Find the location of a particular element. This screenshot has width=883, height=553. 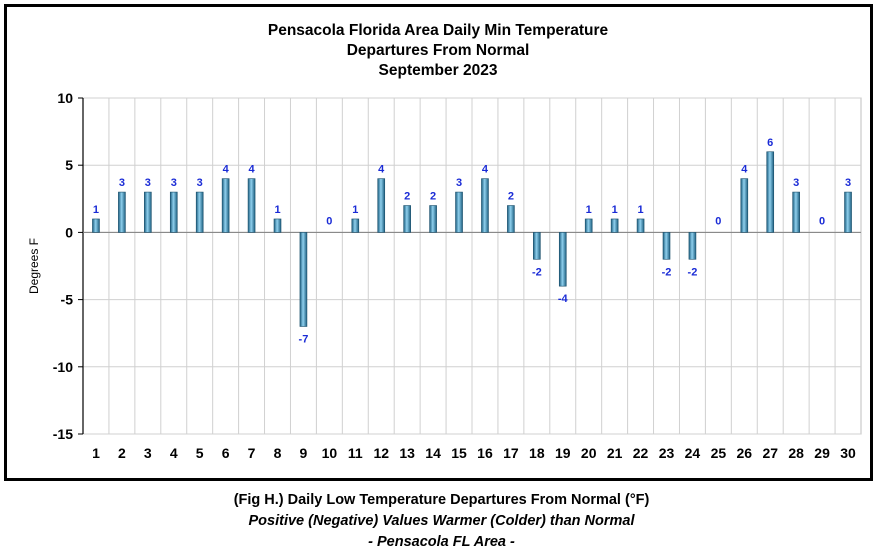

data-label-day-4: 3 is located at coordinates (174, 183).